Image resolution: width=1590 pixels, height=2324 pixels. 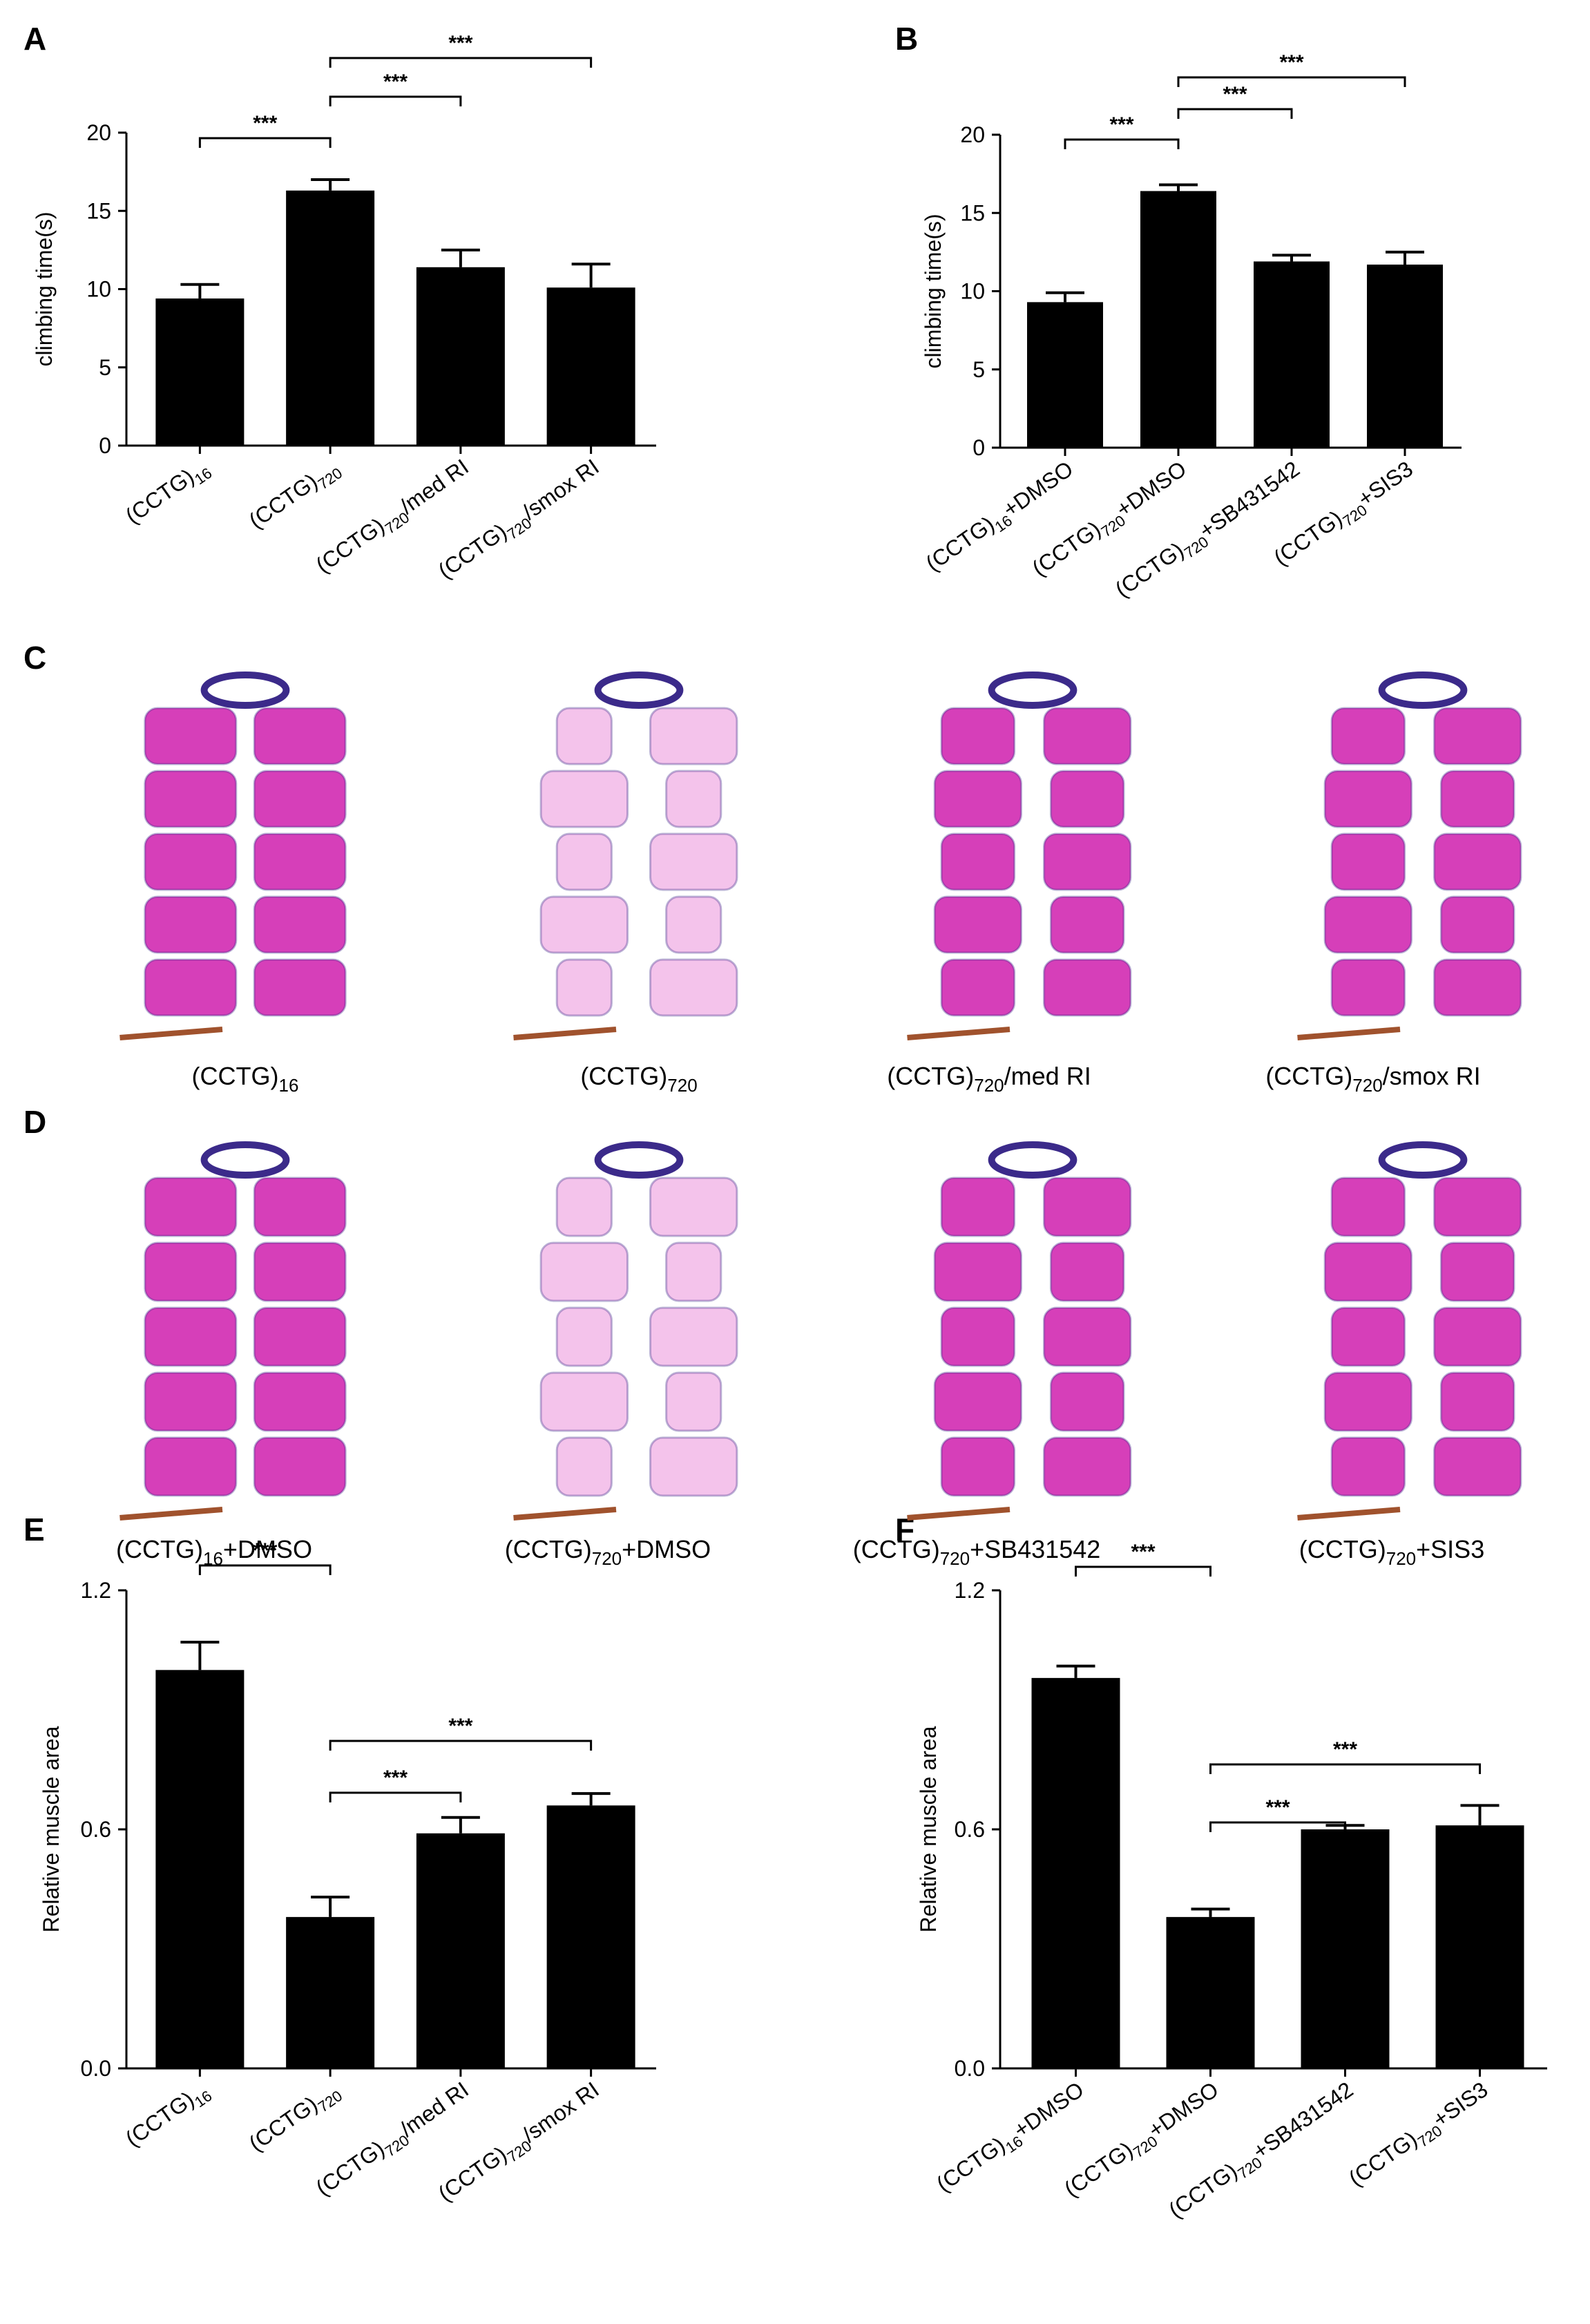 What do you see at coordinates (34, 1529) in the screenshot?
I see `panel-label-e: E` at bounding box center [34, 1529].